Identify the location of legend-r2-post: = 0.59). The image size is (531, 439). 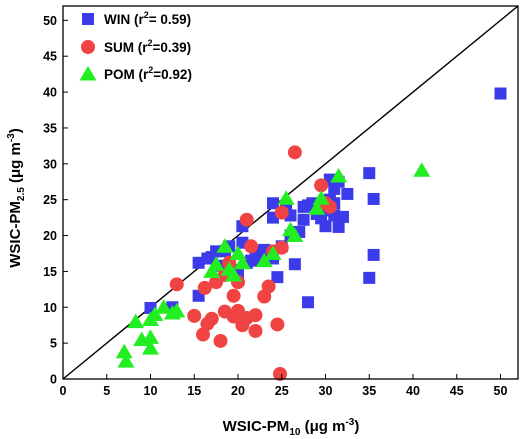
(170, 19).